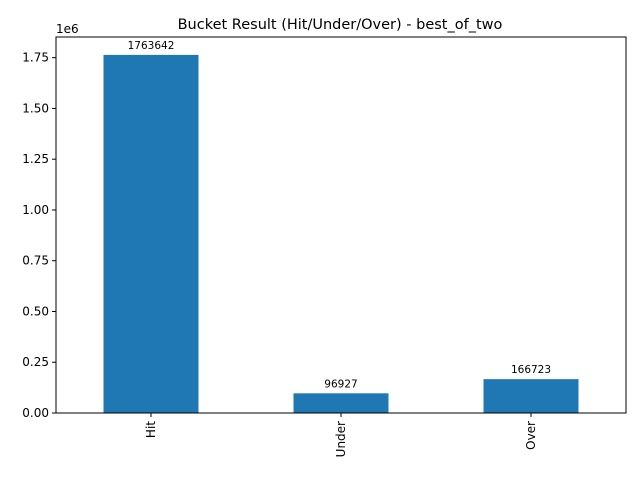  What do you see at coordinates (531, 396) in the screenshot?
I see `bar-over` at bounding box center [531, 396].